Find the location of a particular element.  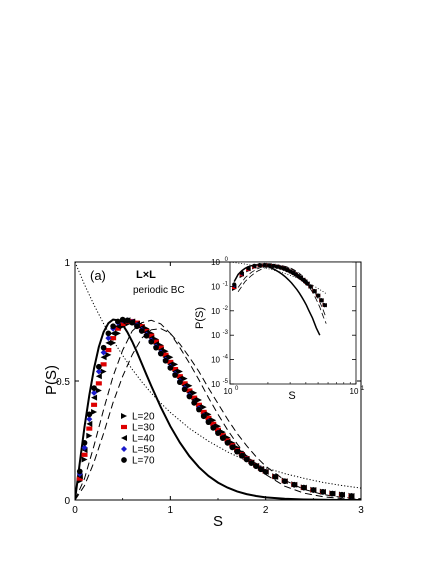

x-tick-label: 2 is located at coordinates (266, 510).